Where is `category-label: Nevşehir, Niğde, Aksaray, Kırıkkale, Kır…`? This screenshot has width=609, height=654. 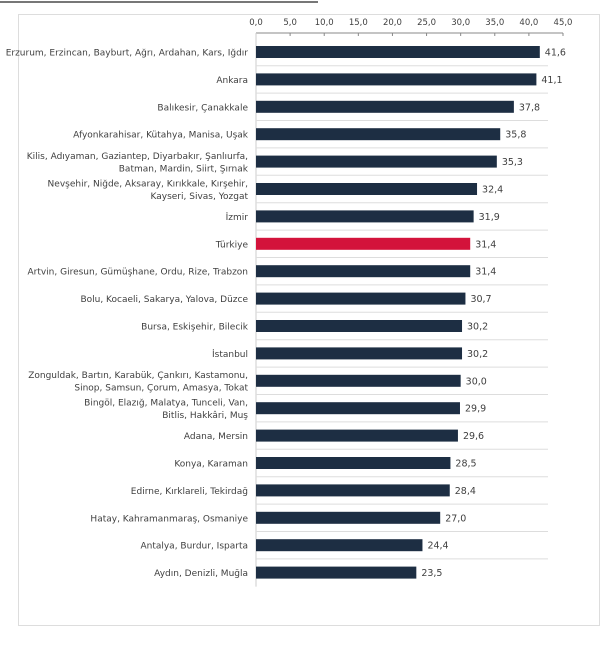
category-label: Nevşehir, Niğde, Aksaray, Kırıkkale, Kır… is located at coordinates (148, 184).